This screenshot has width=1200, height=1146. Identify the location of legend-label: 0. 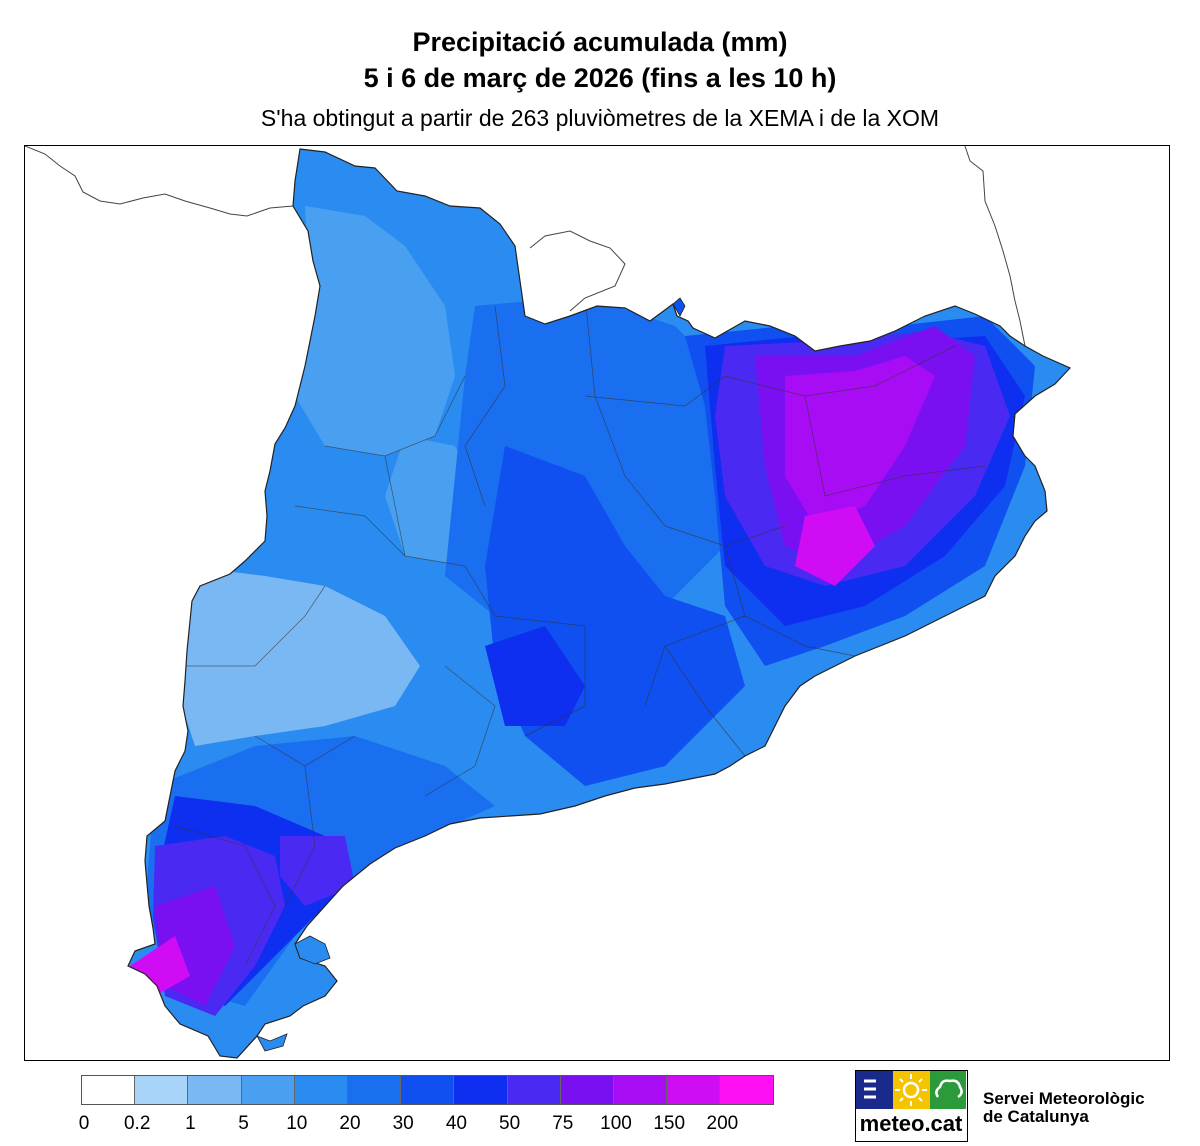
(84, 1123).